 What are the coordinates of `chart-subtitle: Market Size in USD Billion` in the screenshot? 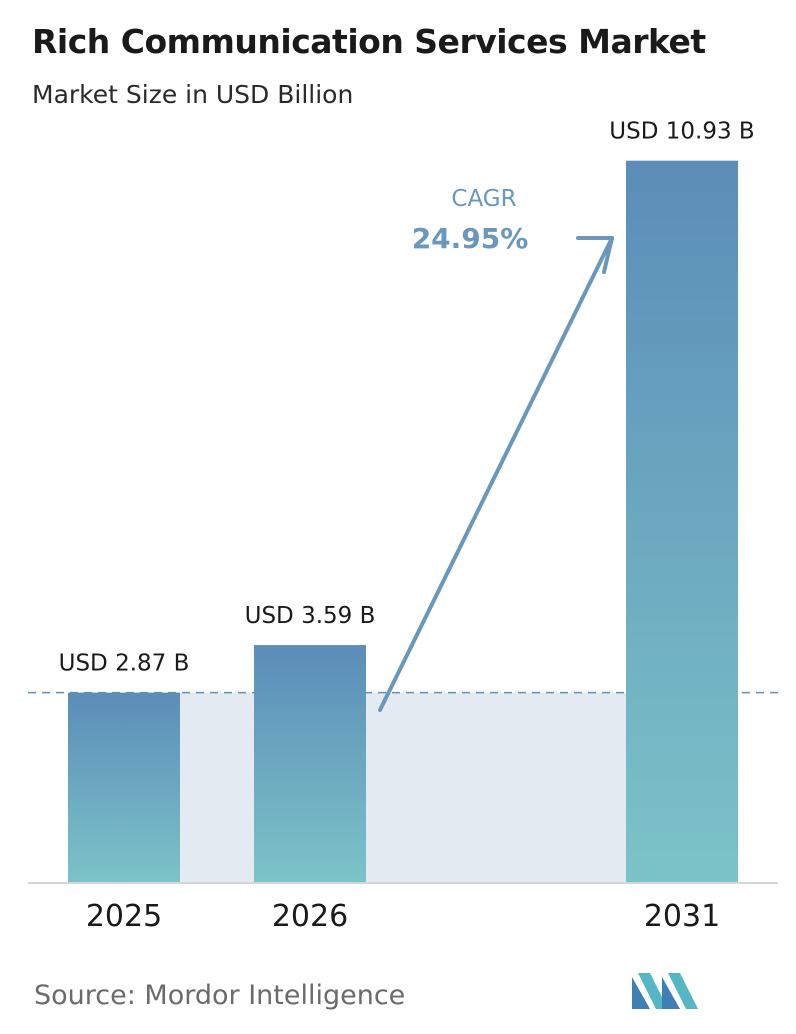 It's located at (193, 94).